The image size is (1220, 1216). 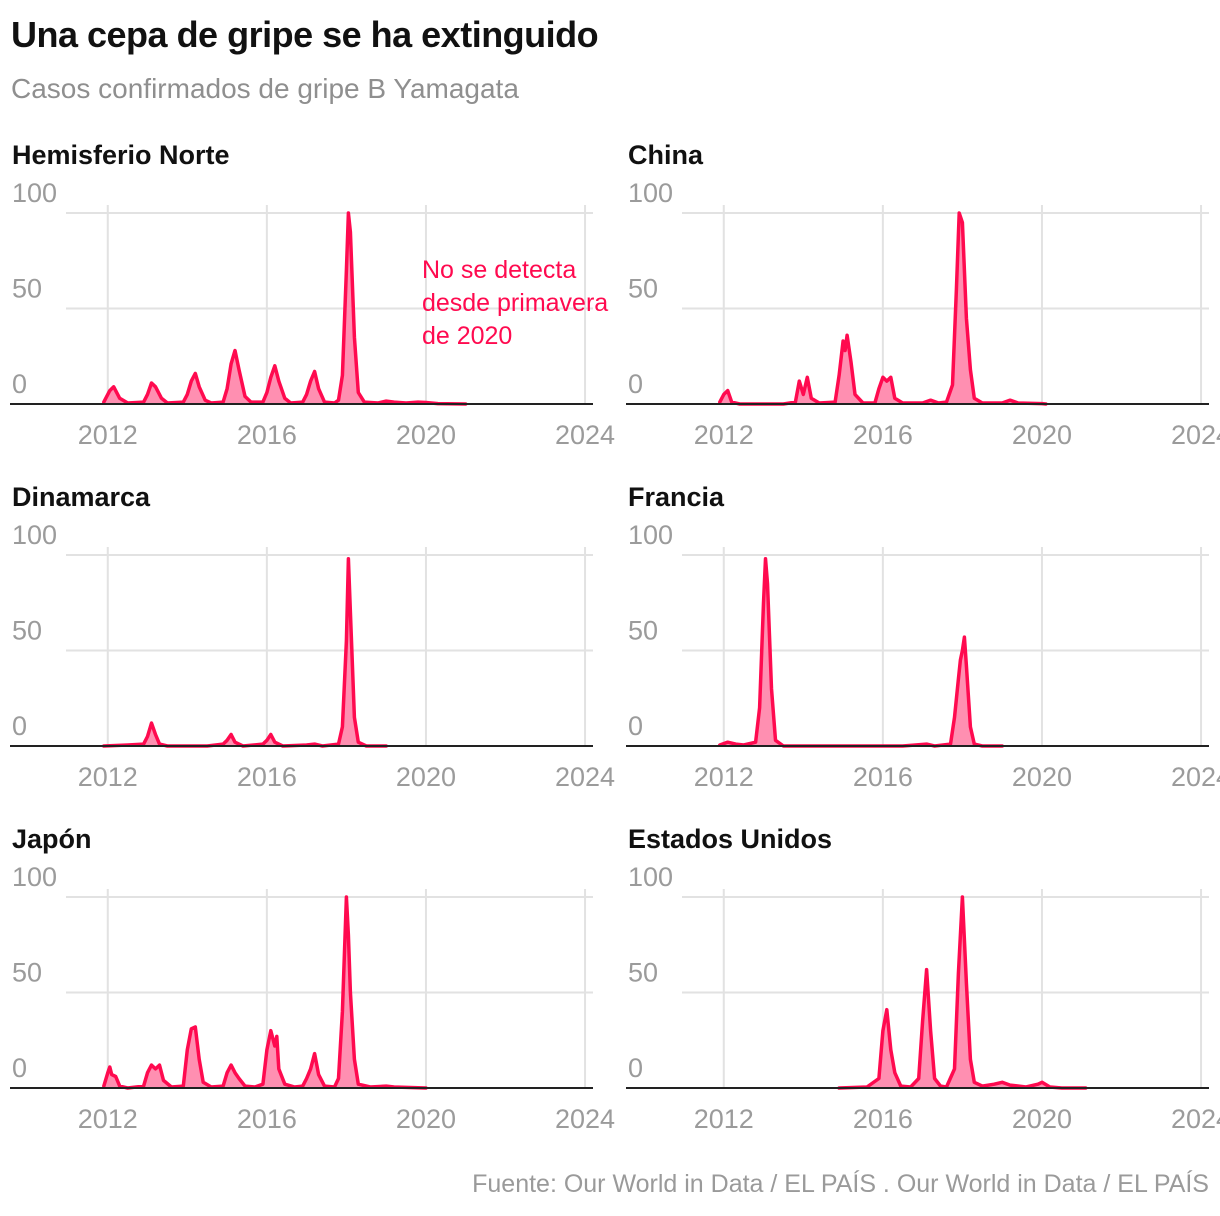 I want to click on panel-title: Dinamarca, so click(x=81, y=497).